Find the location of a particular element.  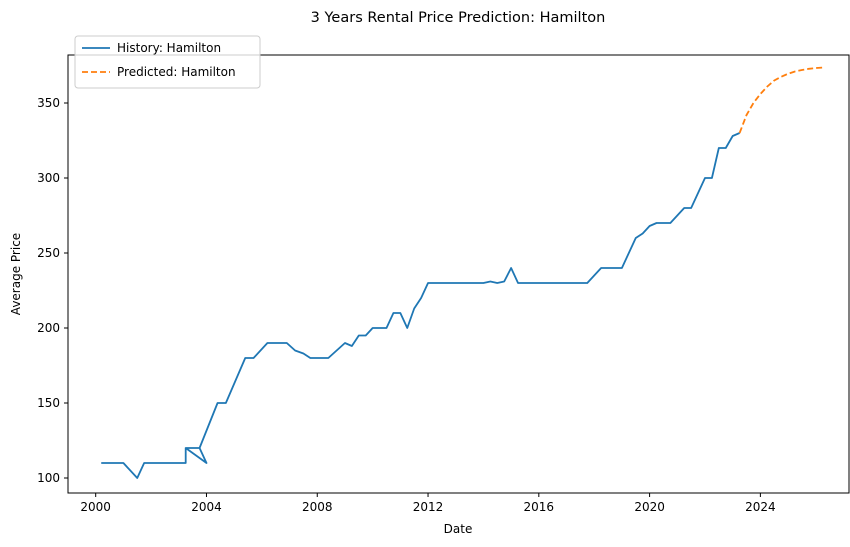

x-tick-label: 2008 is located at coordinates (317, 507).